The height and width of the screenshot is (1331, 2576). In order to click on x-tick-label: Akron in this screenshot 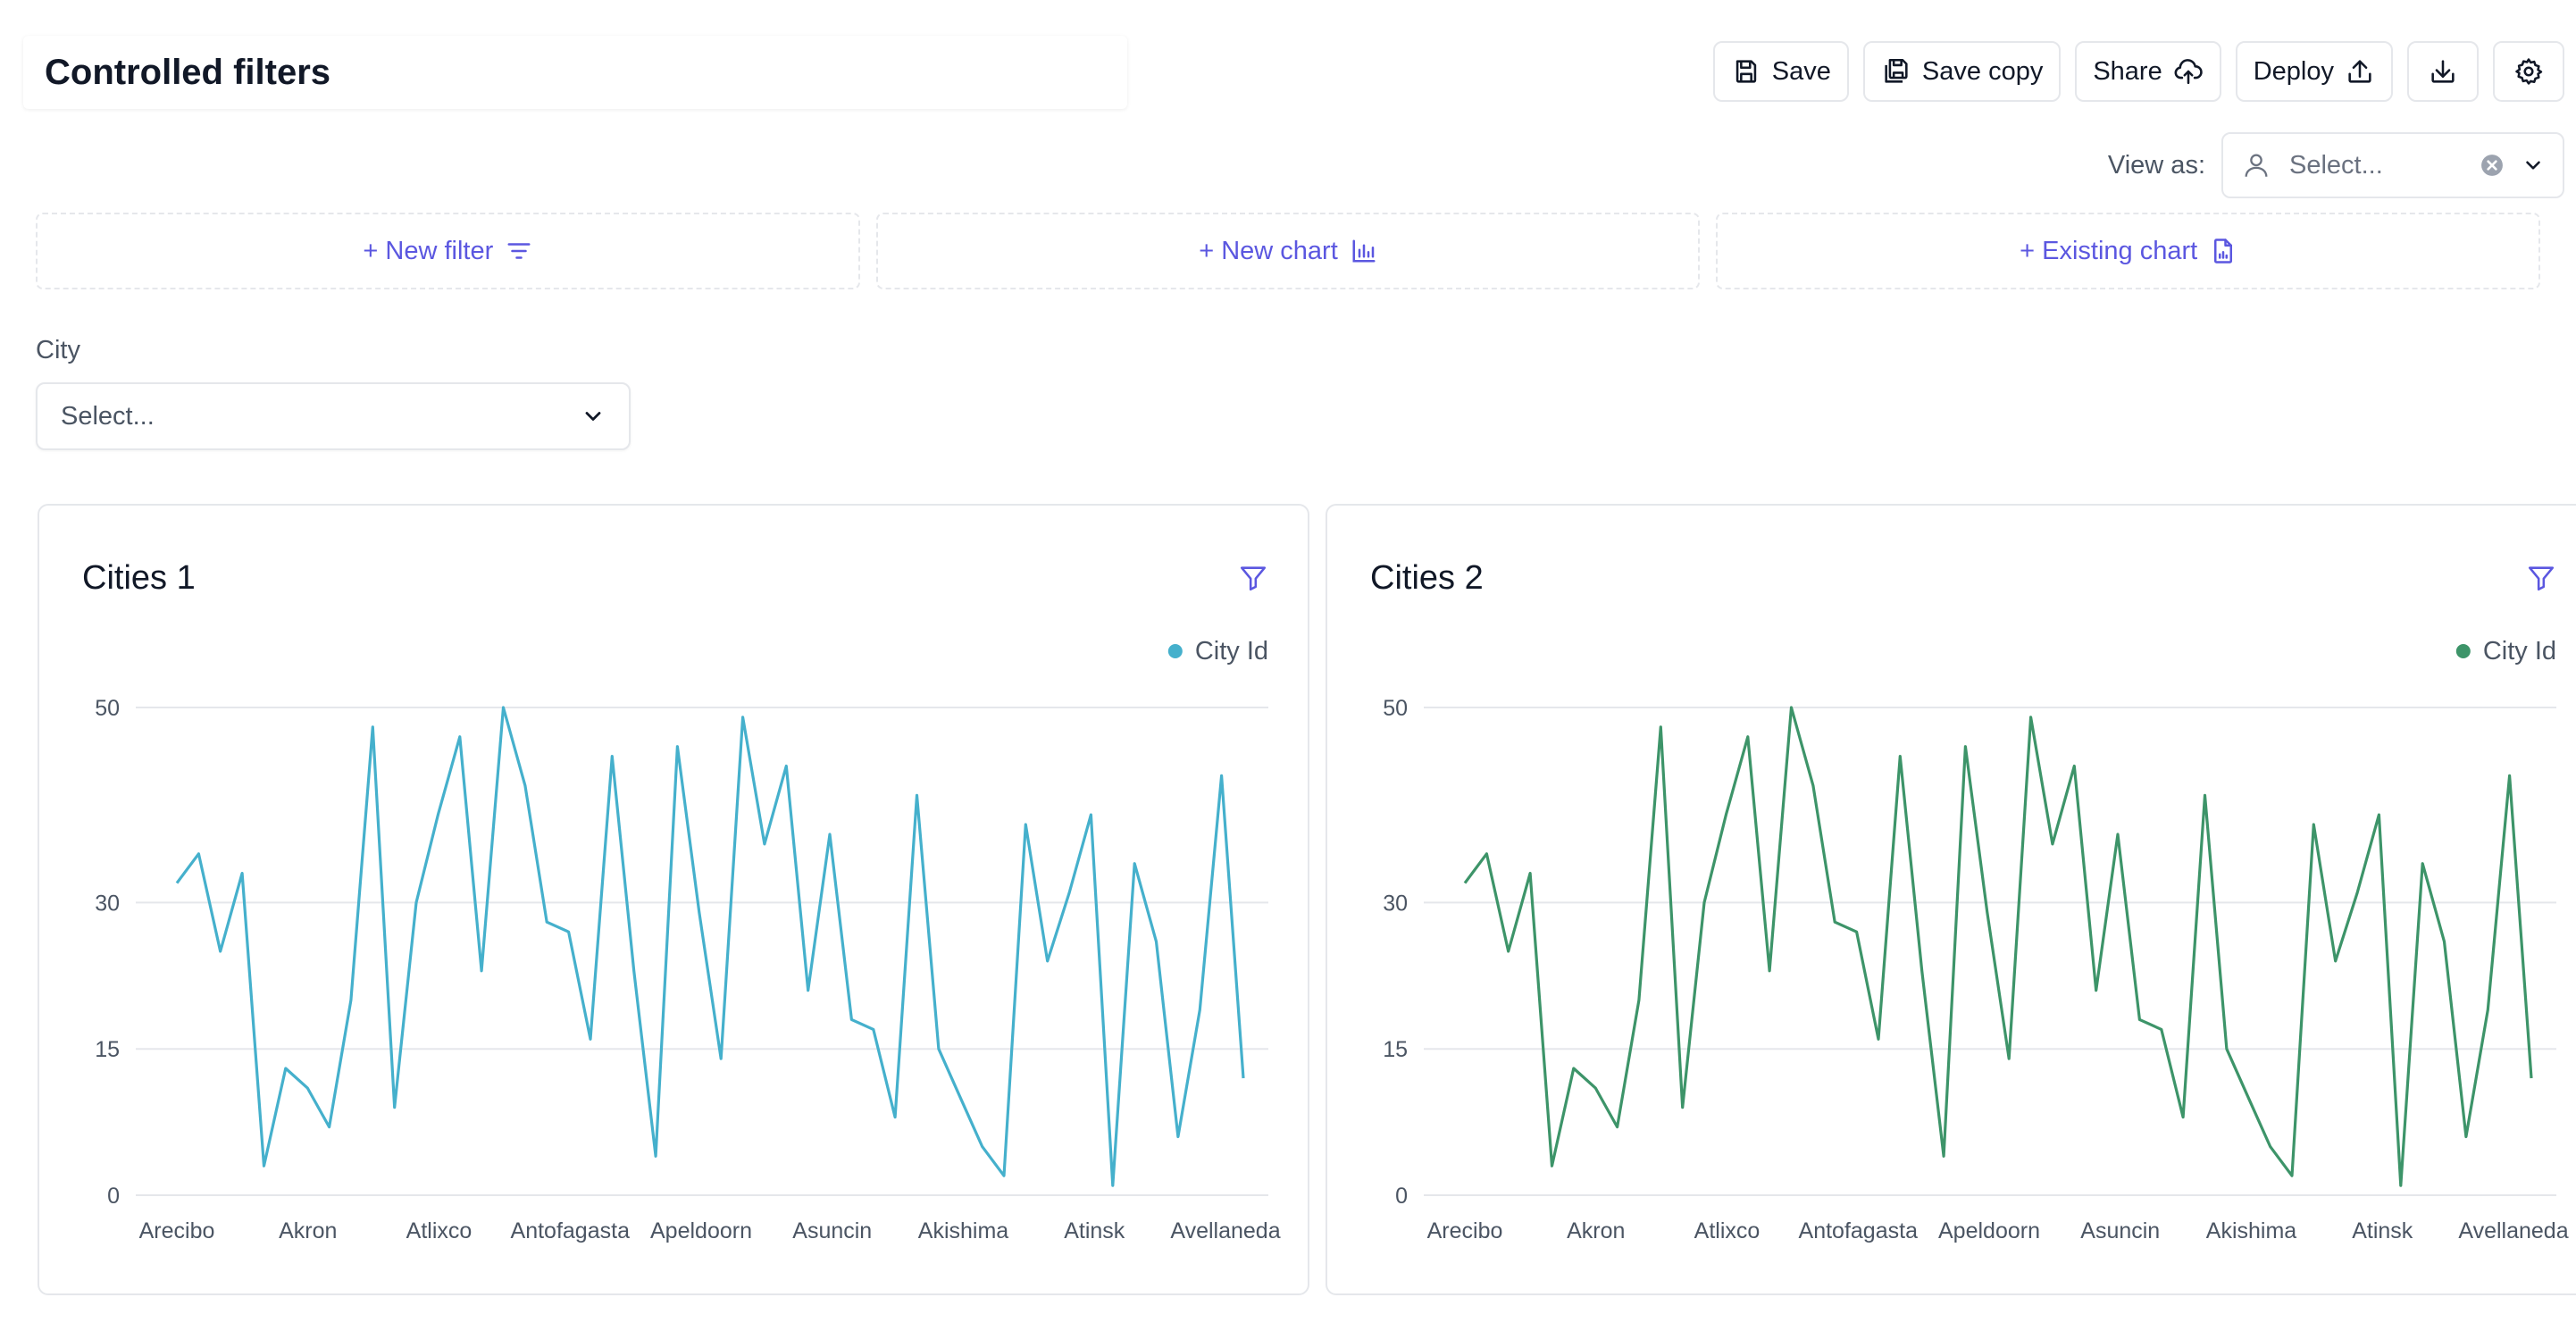, I will do `click(308, 1230)`.